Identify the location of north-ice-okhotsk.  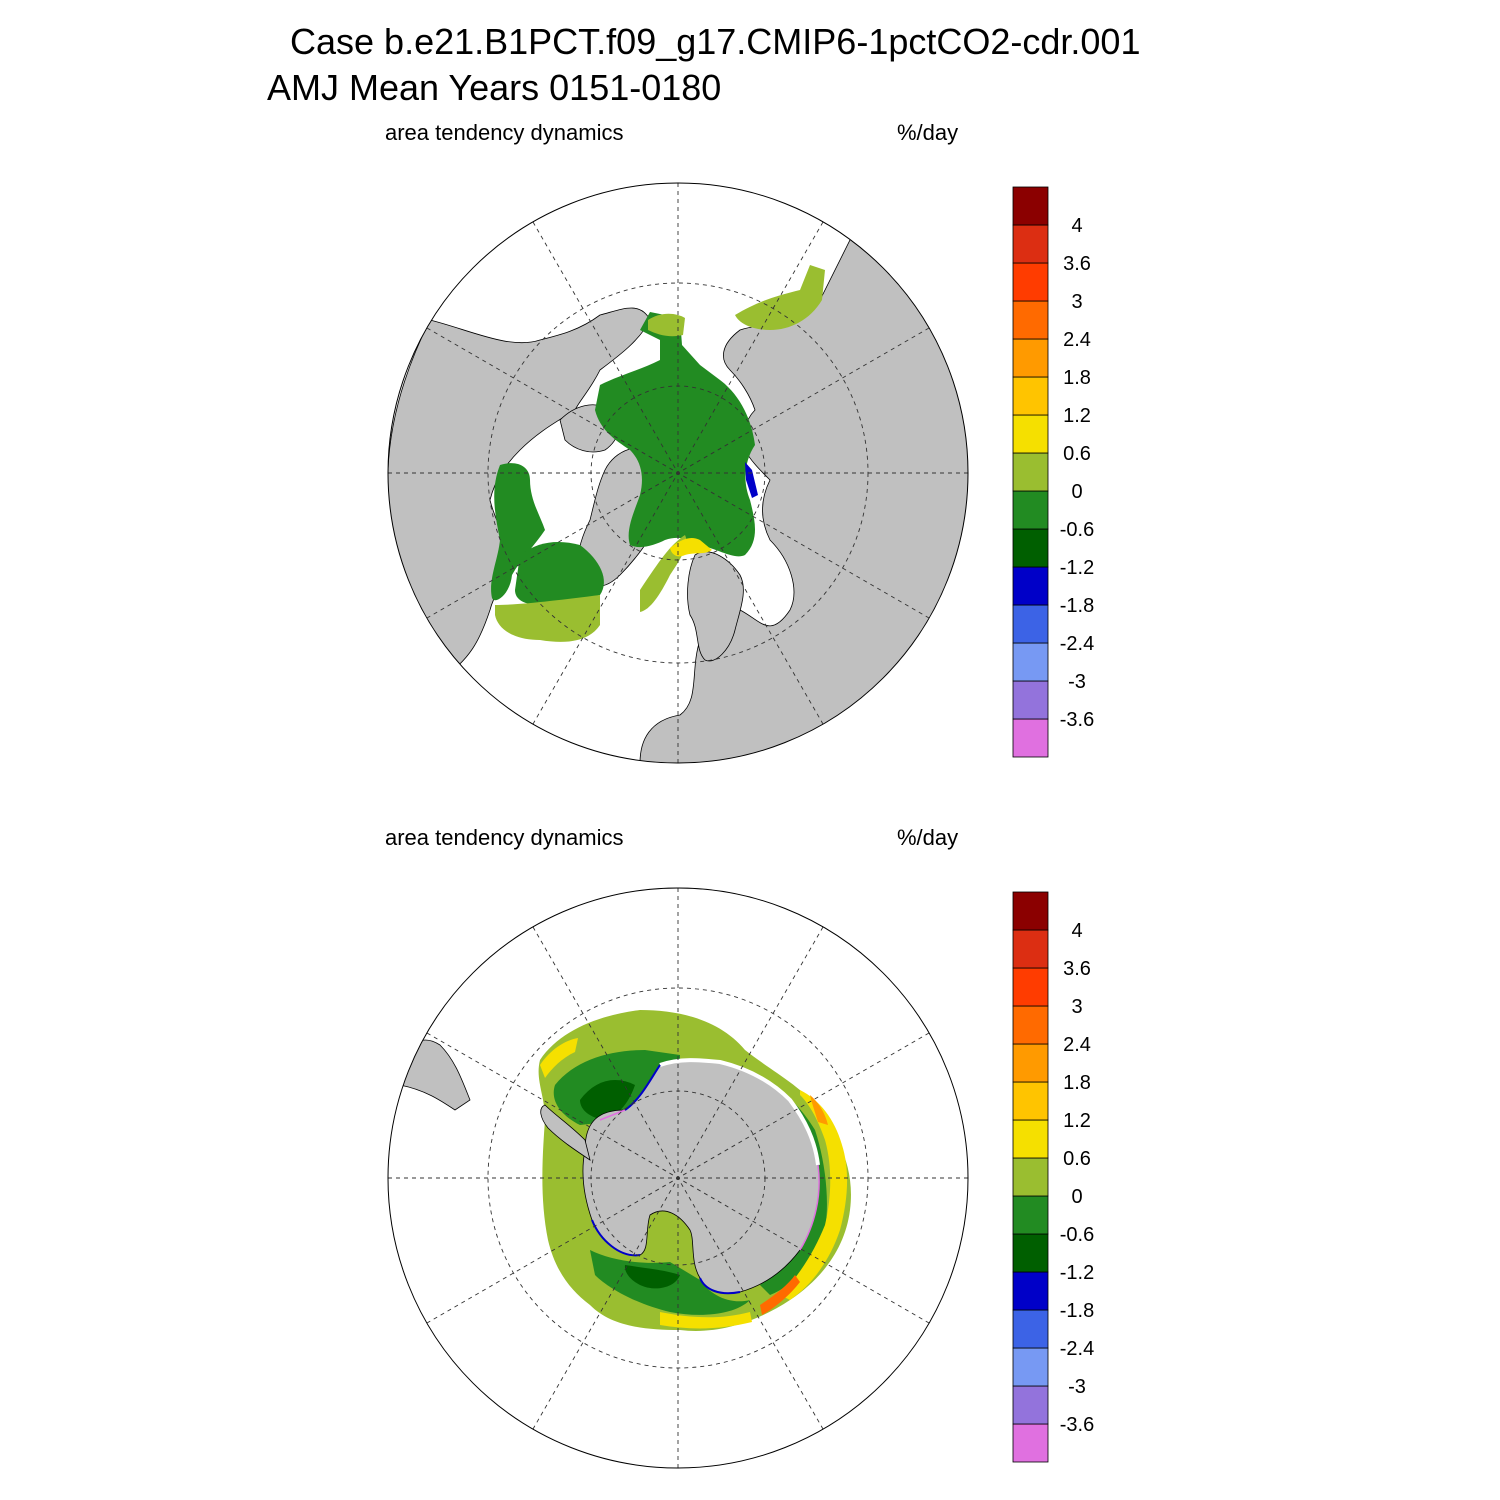
(780, 297).